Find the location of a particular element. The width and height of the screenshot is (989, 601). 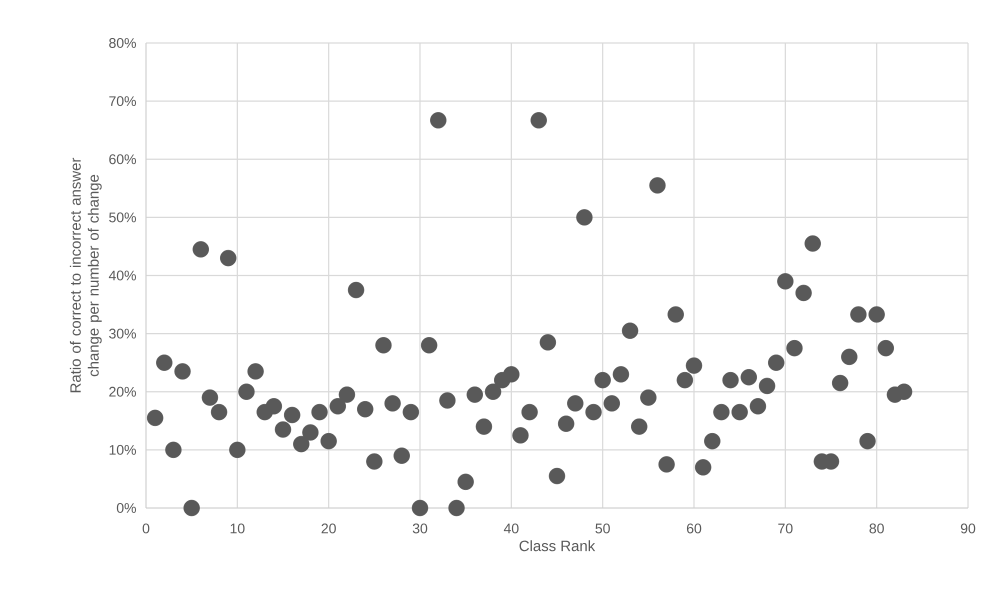

x-tick-label: 0 is located at coordinates (146, 529).